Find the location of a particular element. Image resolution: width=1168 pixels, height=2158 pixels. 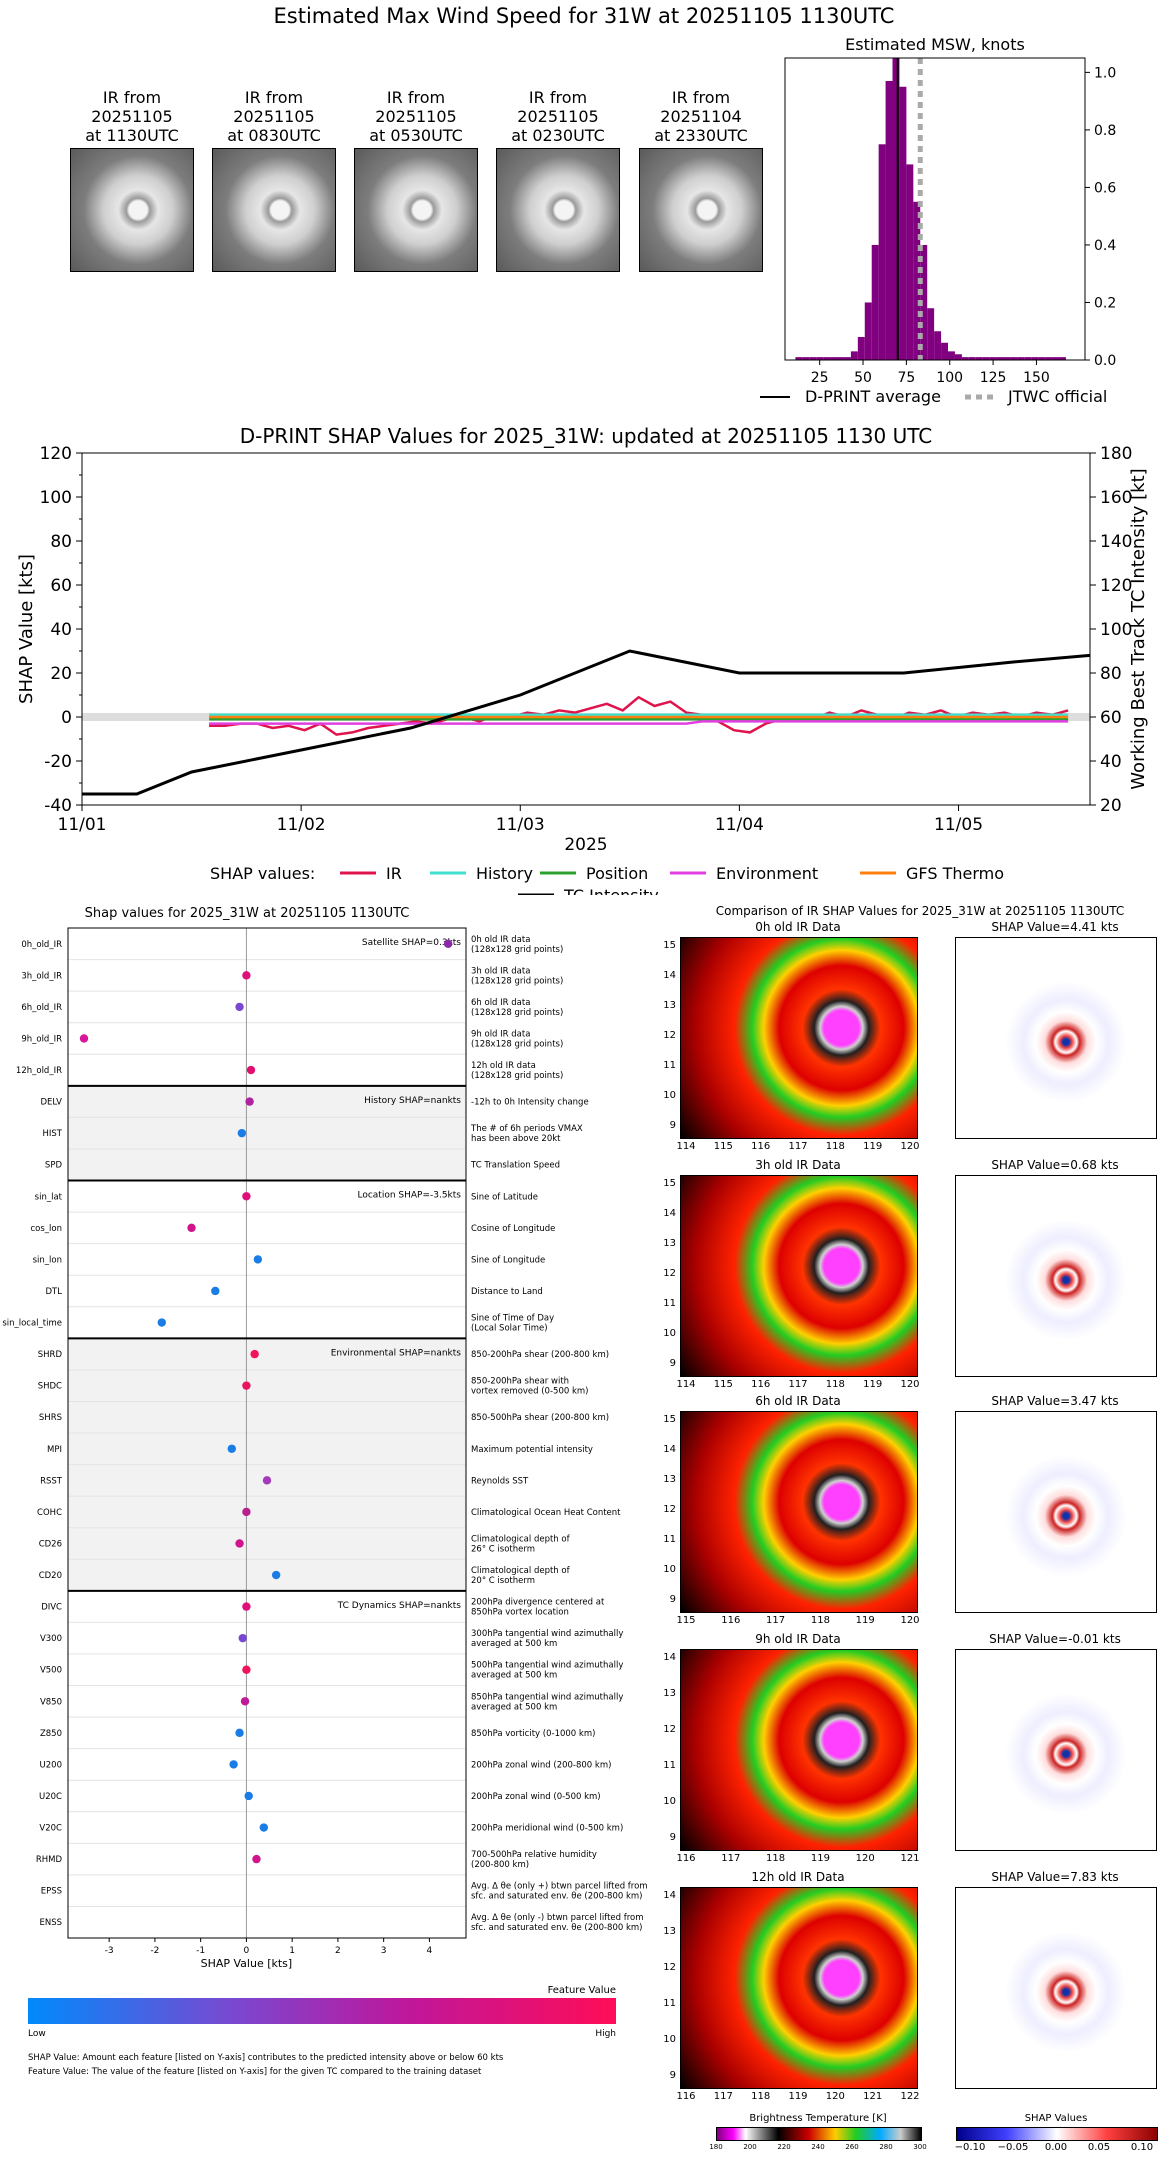

feature-description: -12h to 0h Intensity change is located at coordinates (530, 1103).